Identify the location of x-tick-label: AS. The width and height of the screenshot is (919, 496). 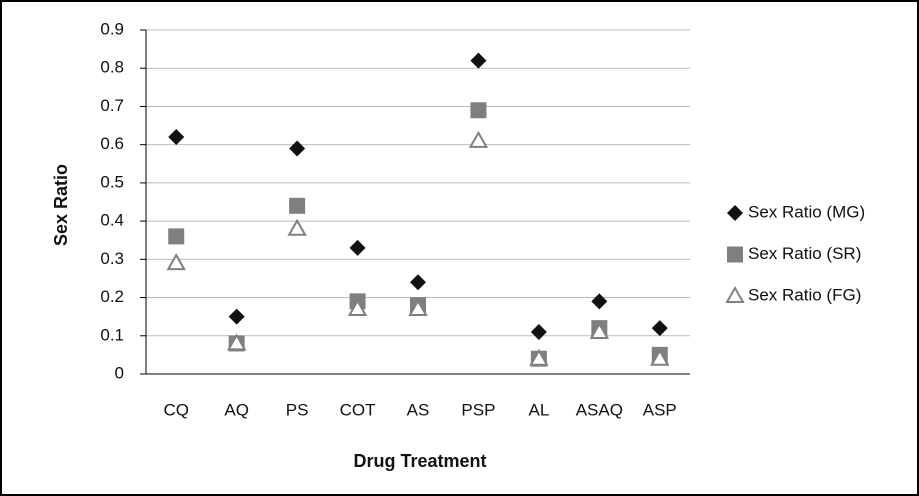
(418, 409).